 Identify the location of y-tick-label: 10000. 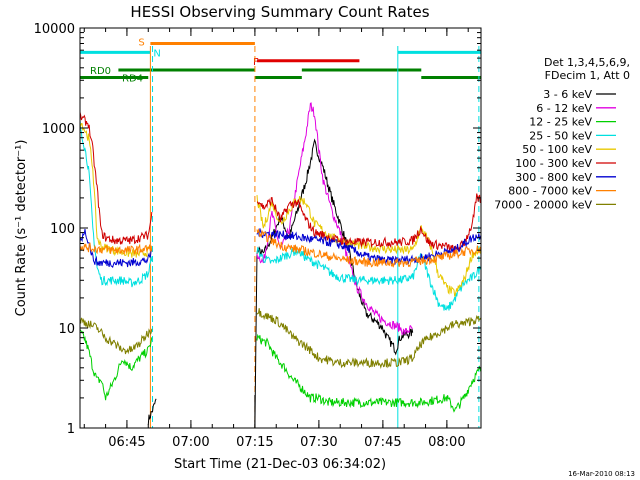
(54, 29).